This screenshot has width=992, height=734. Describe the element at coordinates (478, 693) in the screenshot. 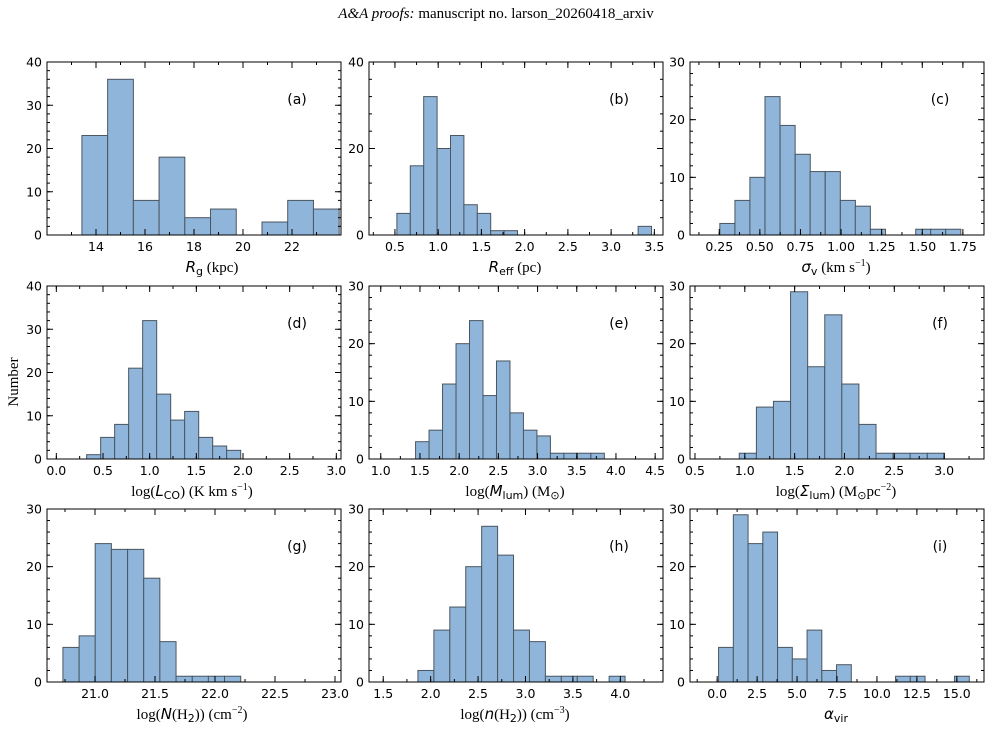

I see `xtick-label-h-2: 2.5` at that location.